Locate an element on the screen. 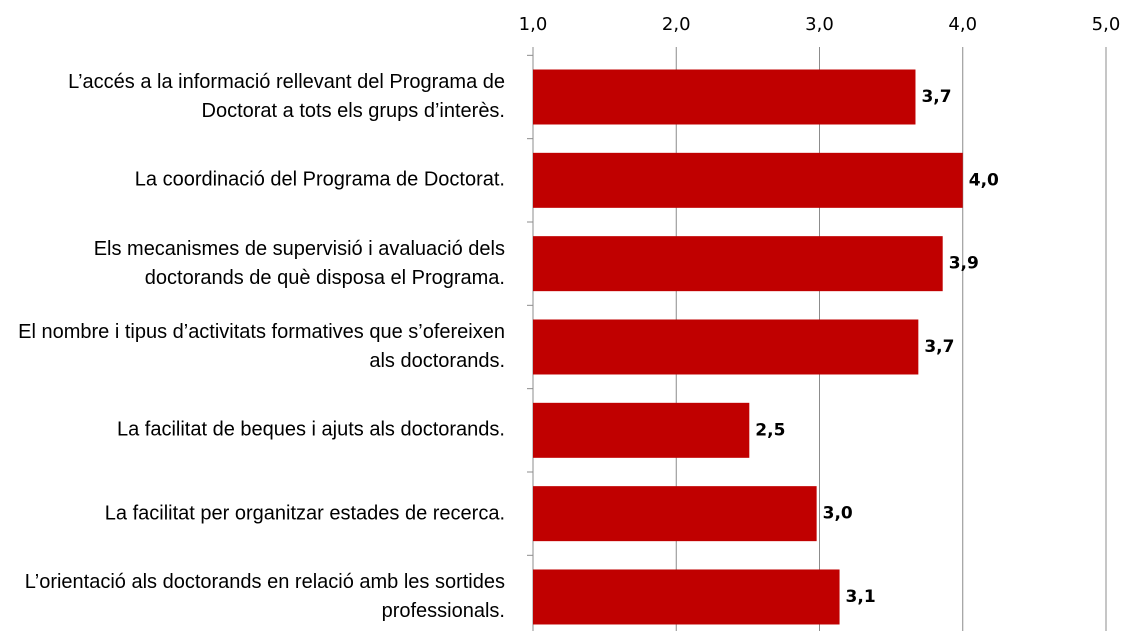  x-tick-label: 4,0 is located at coordinates (962, 24).